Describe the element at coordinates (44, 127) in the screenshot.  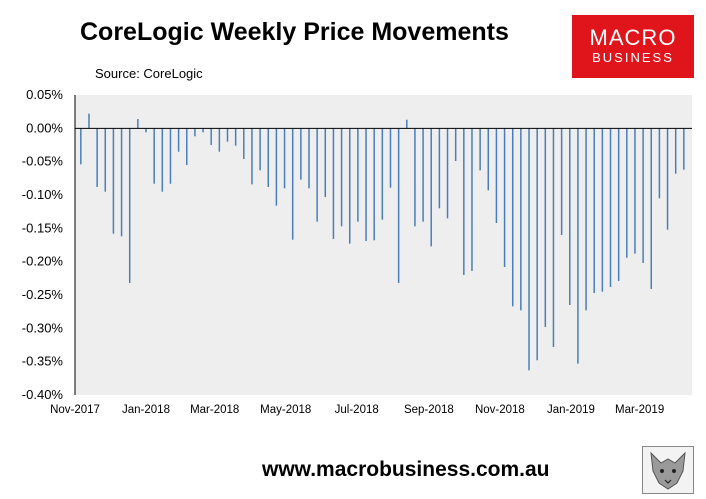
I see `y-tick-label: 0.00%` at that location.